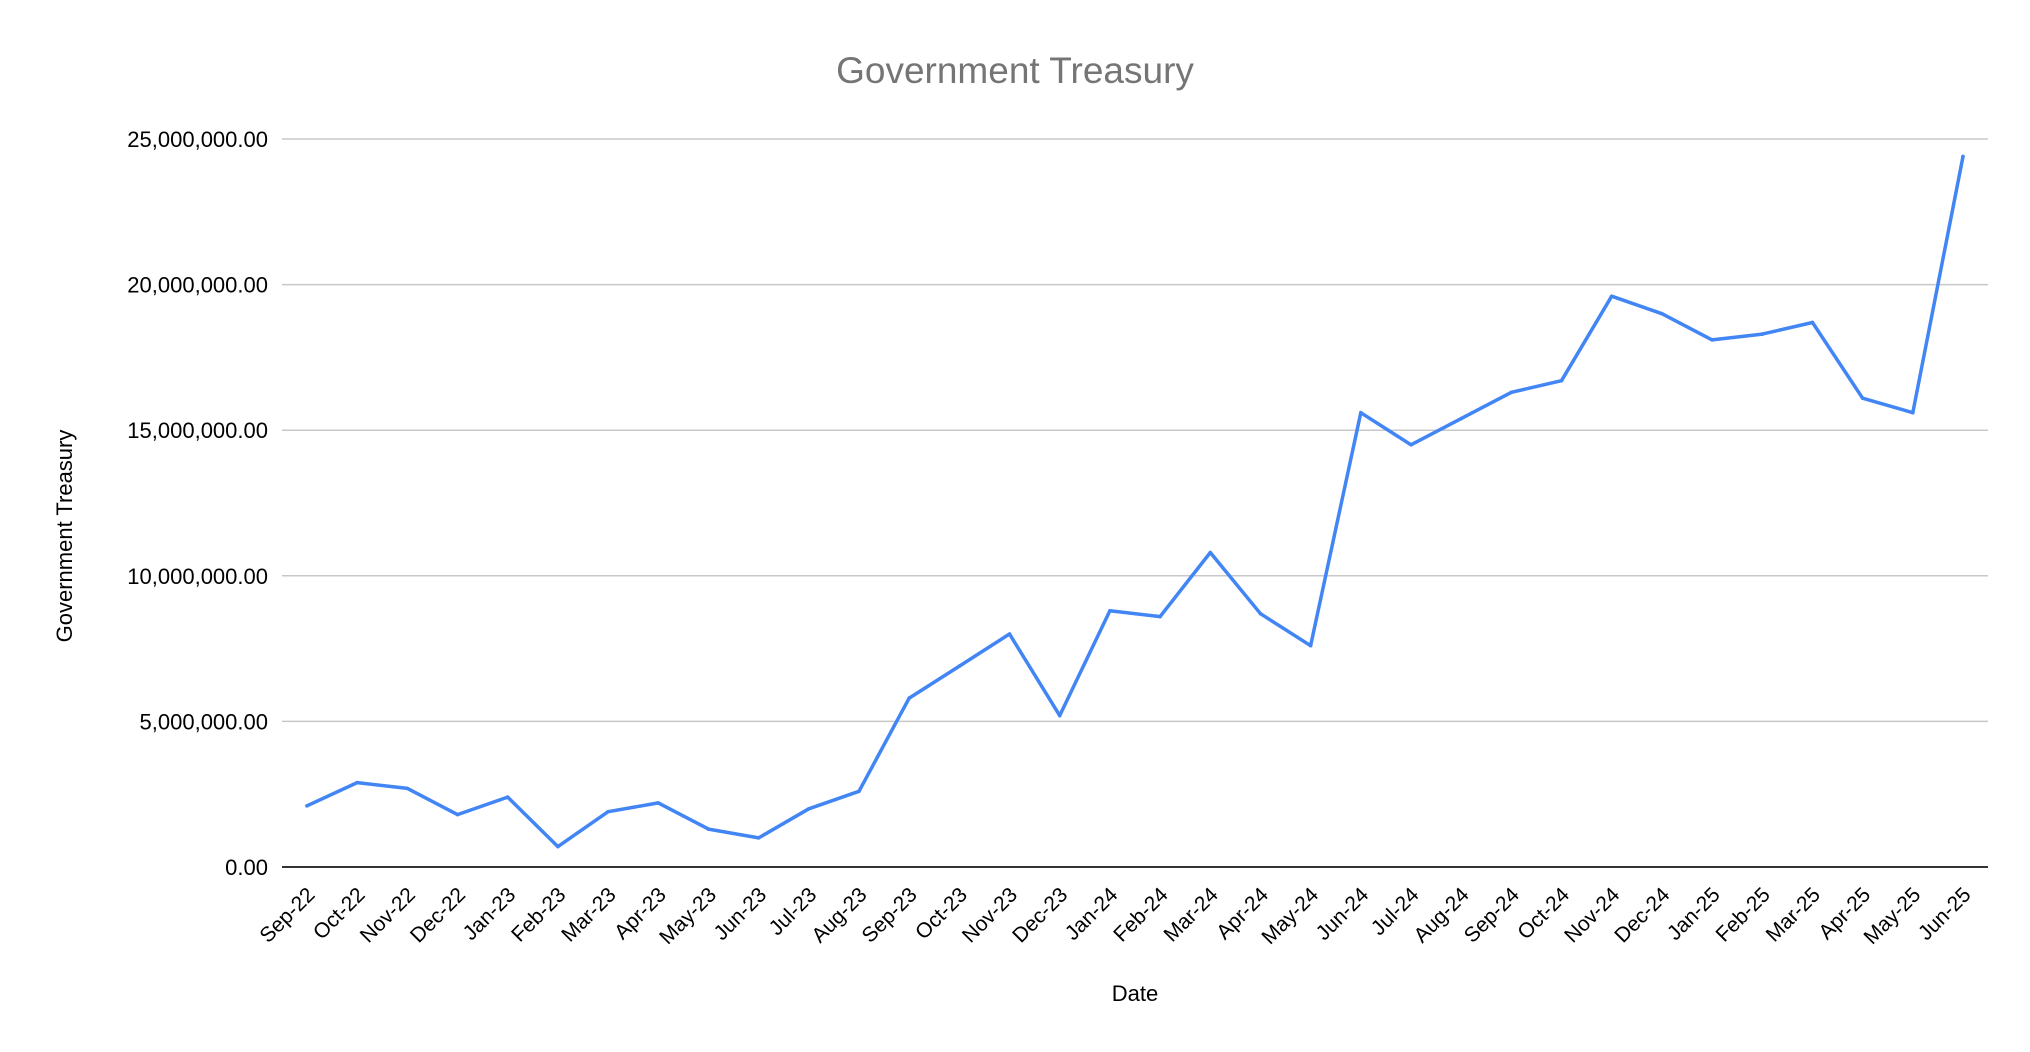 This screenshot has height=1052, width=2030. What do you see at coordinates (1592, 915) in the screenshot?
I see `x-tick-label: Nov-24` at bounding box center [1592, 915].